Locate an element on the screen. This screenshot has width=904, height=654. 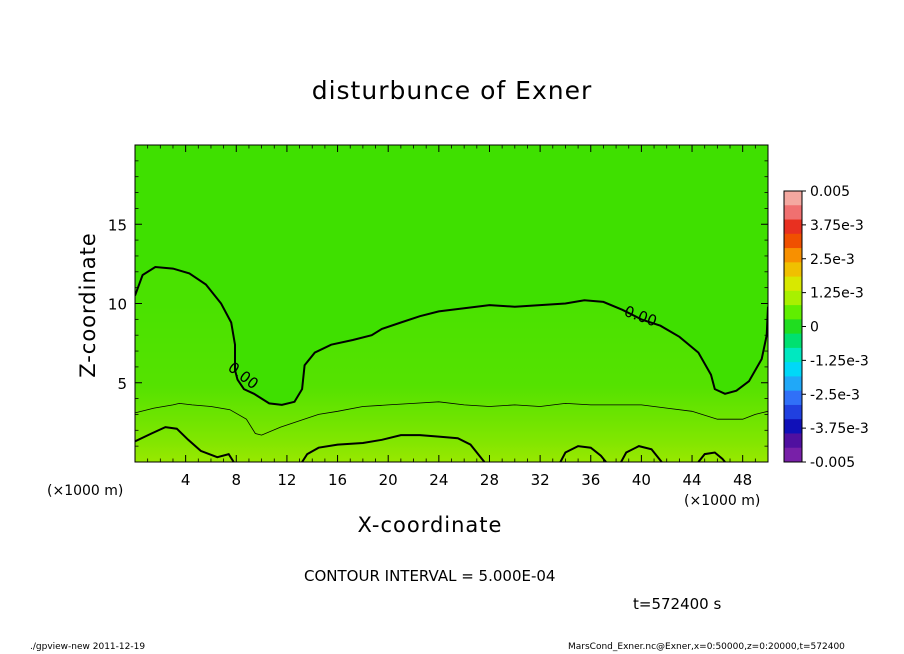
colorbar-tick-label: 0 is located at coordinates (814, 328).